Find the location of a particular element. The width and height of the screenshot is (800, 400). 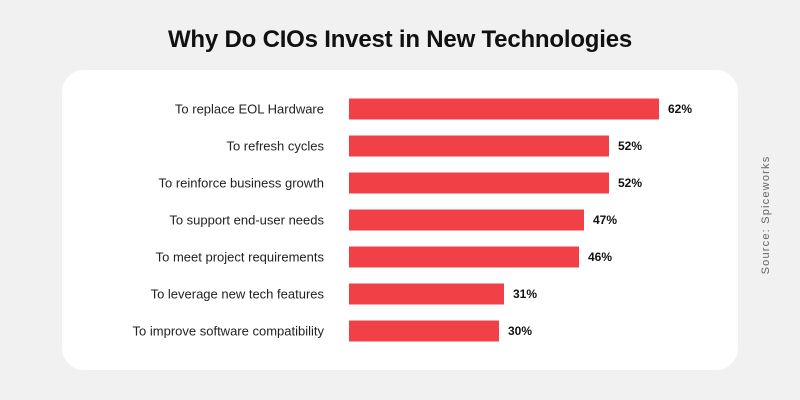

value-label: 47% is located at coordinates (605, 220).